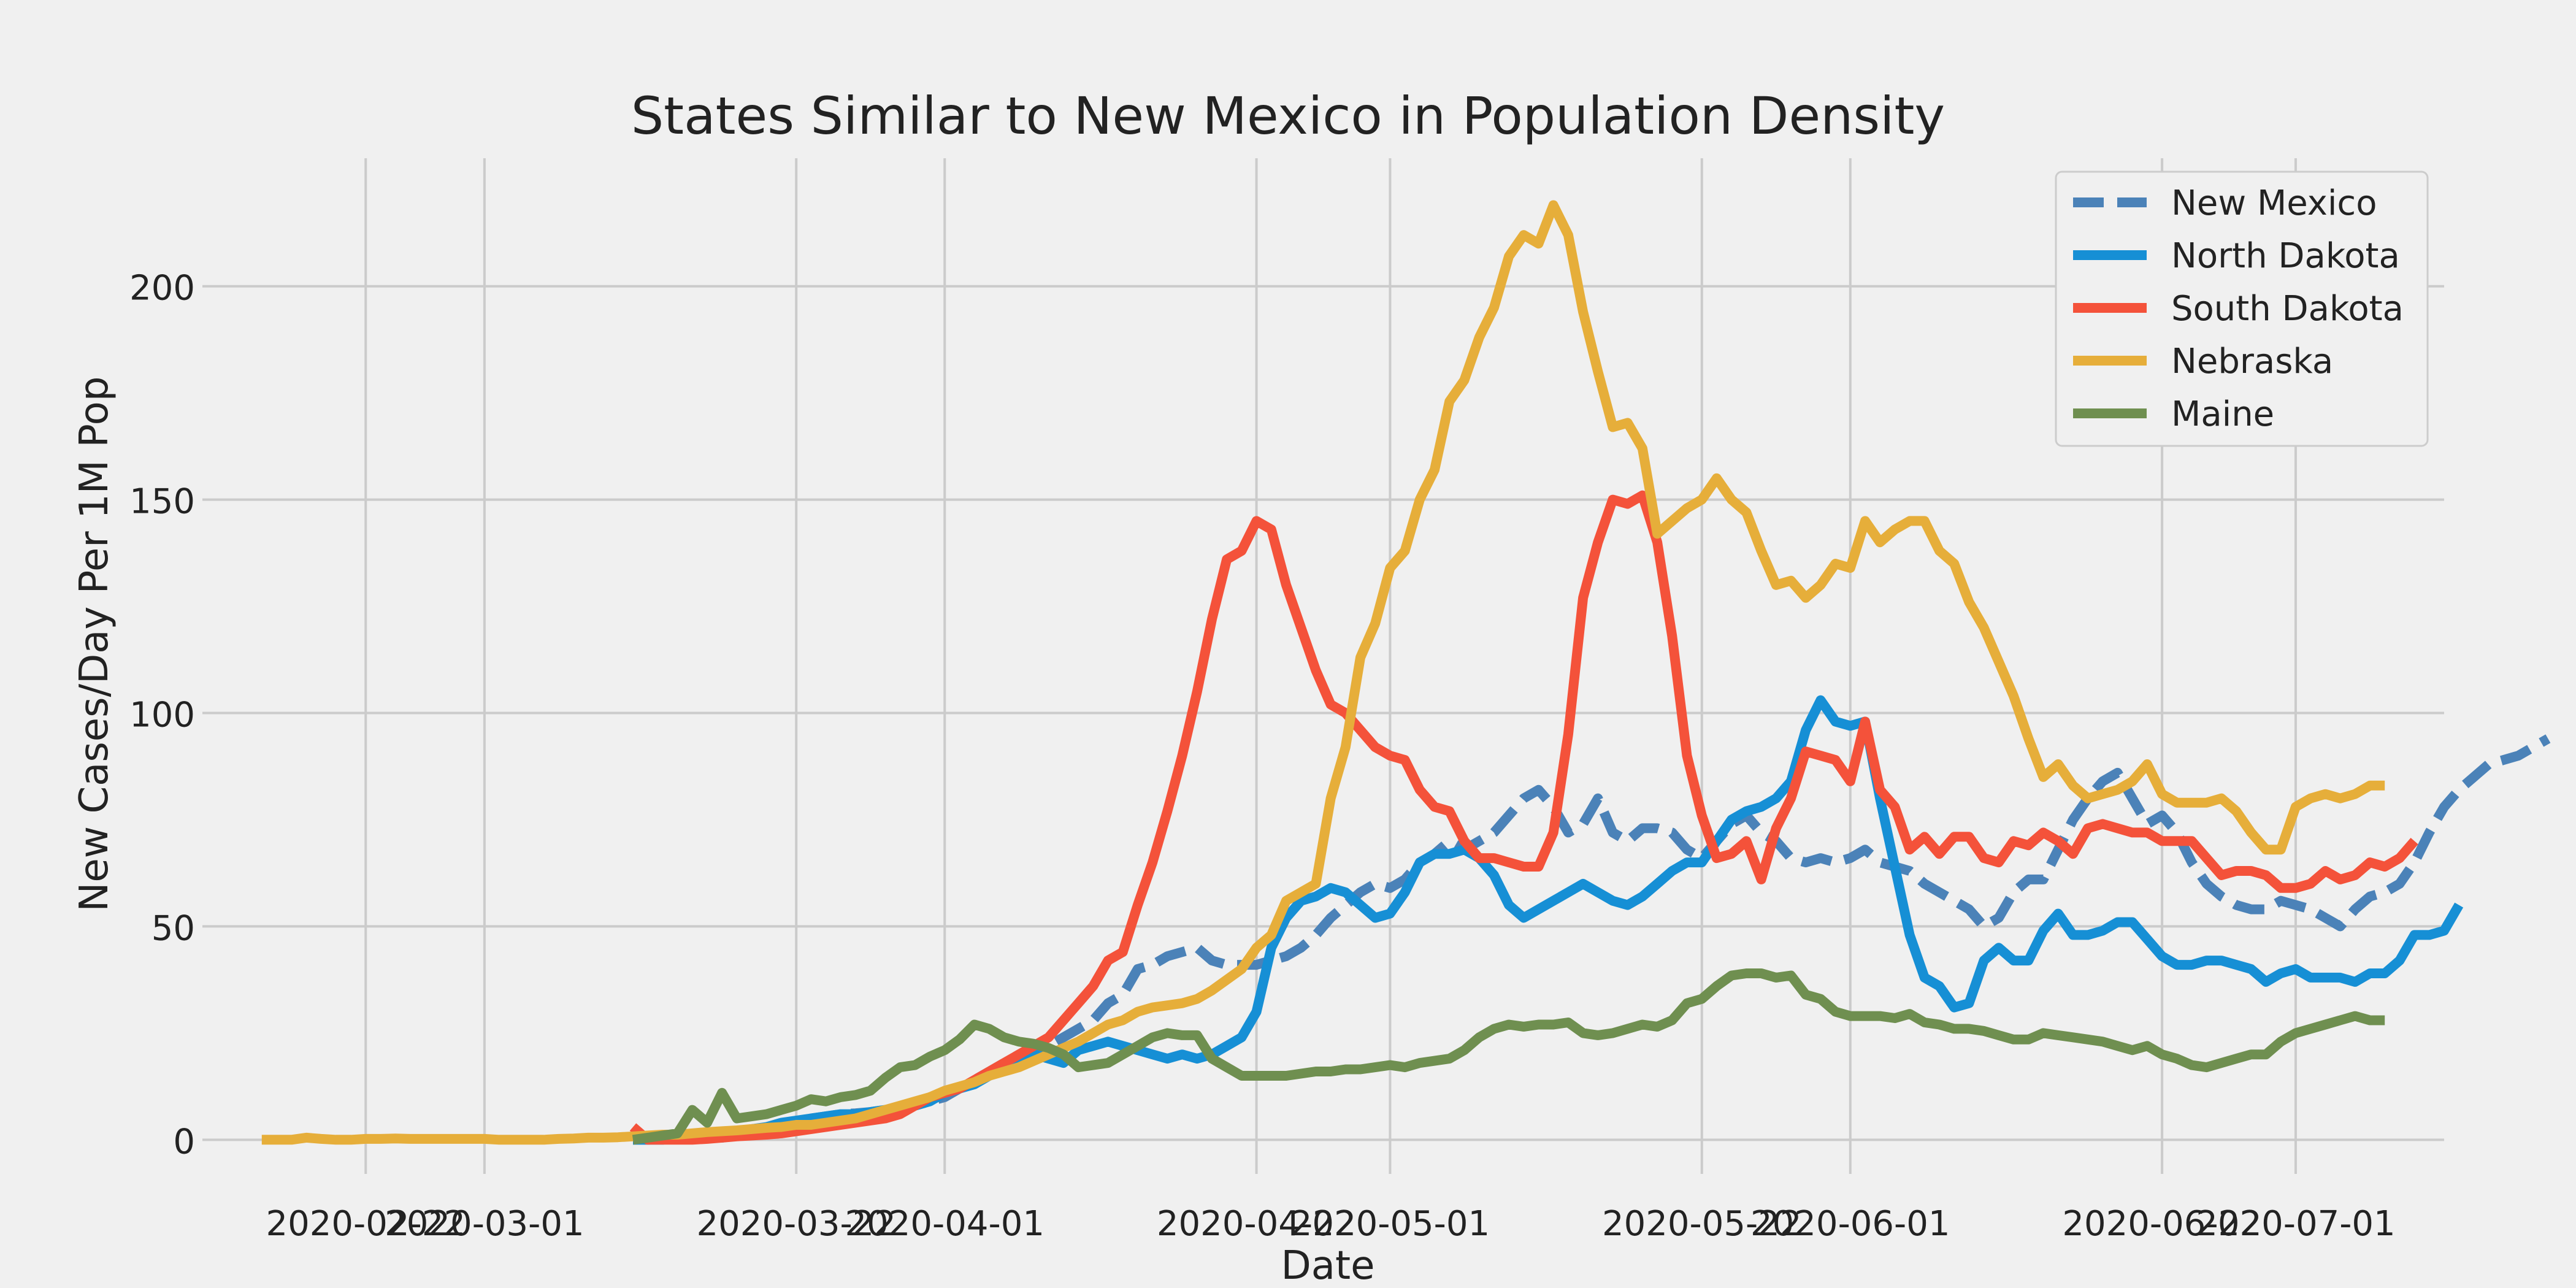 Image resolution: width=2576 pixels, height=1288 pixels. I want to click on x-axis-label: Date, so click(1328, 1265).